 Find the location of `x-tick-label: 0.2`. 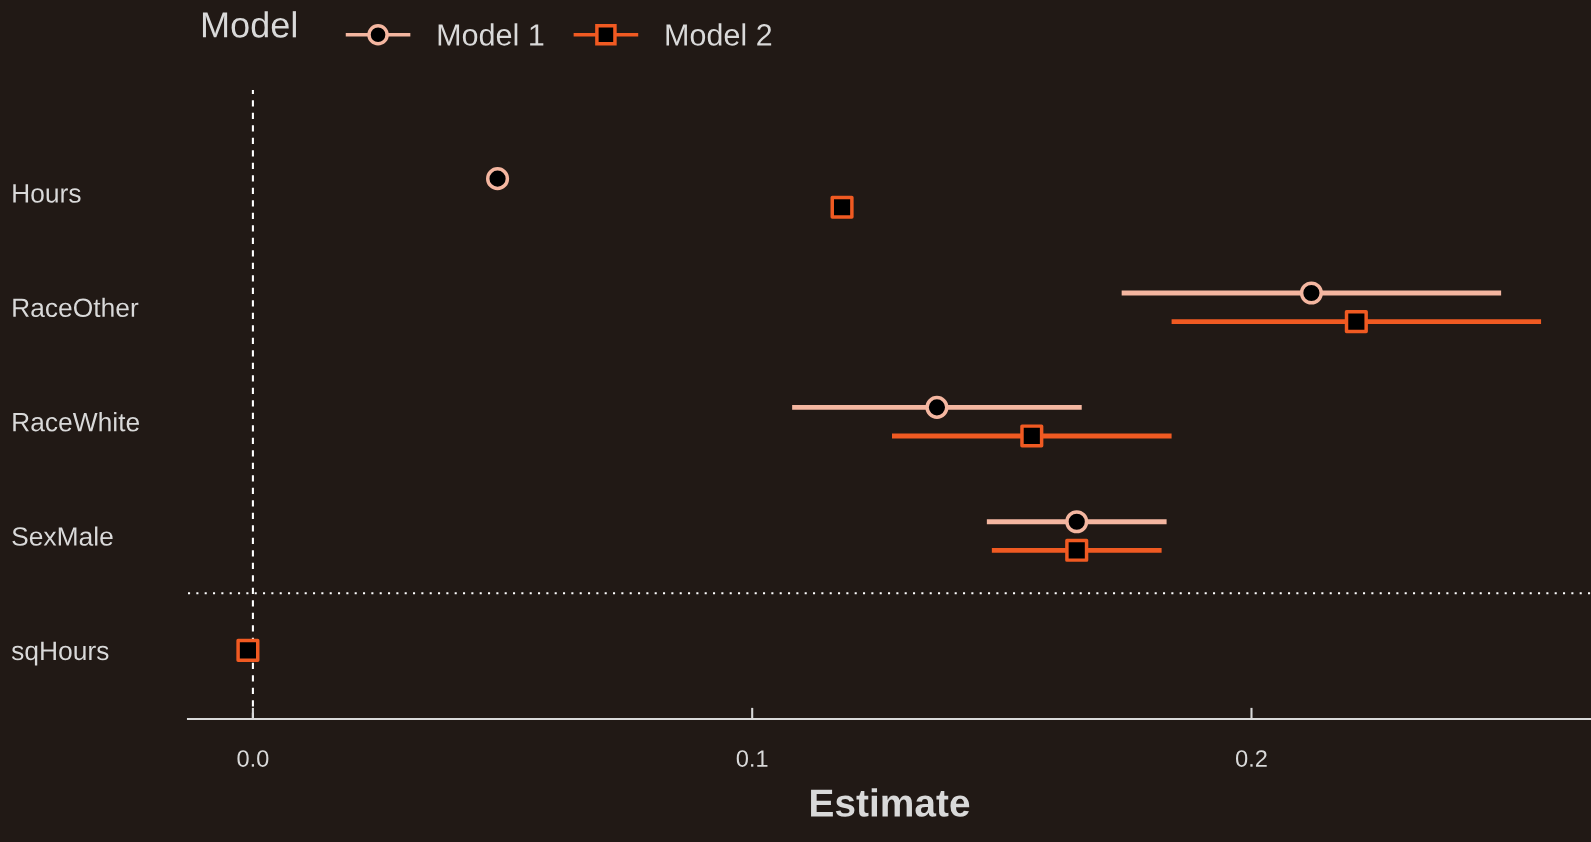

x-tick-label: 0.2 is located at coordinates (1251, 758).